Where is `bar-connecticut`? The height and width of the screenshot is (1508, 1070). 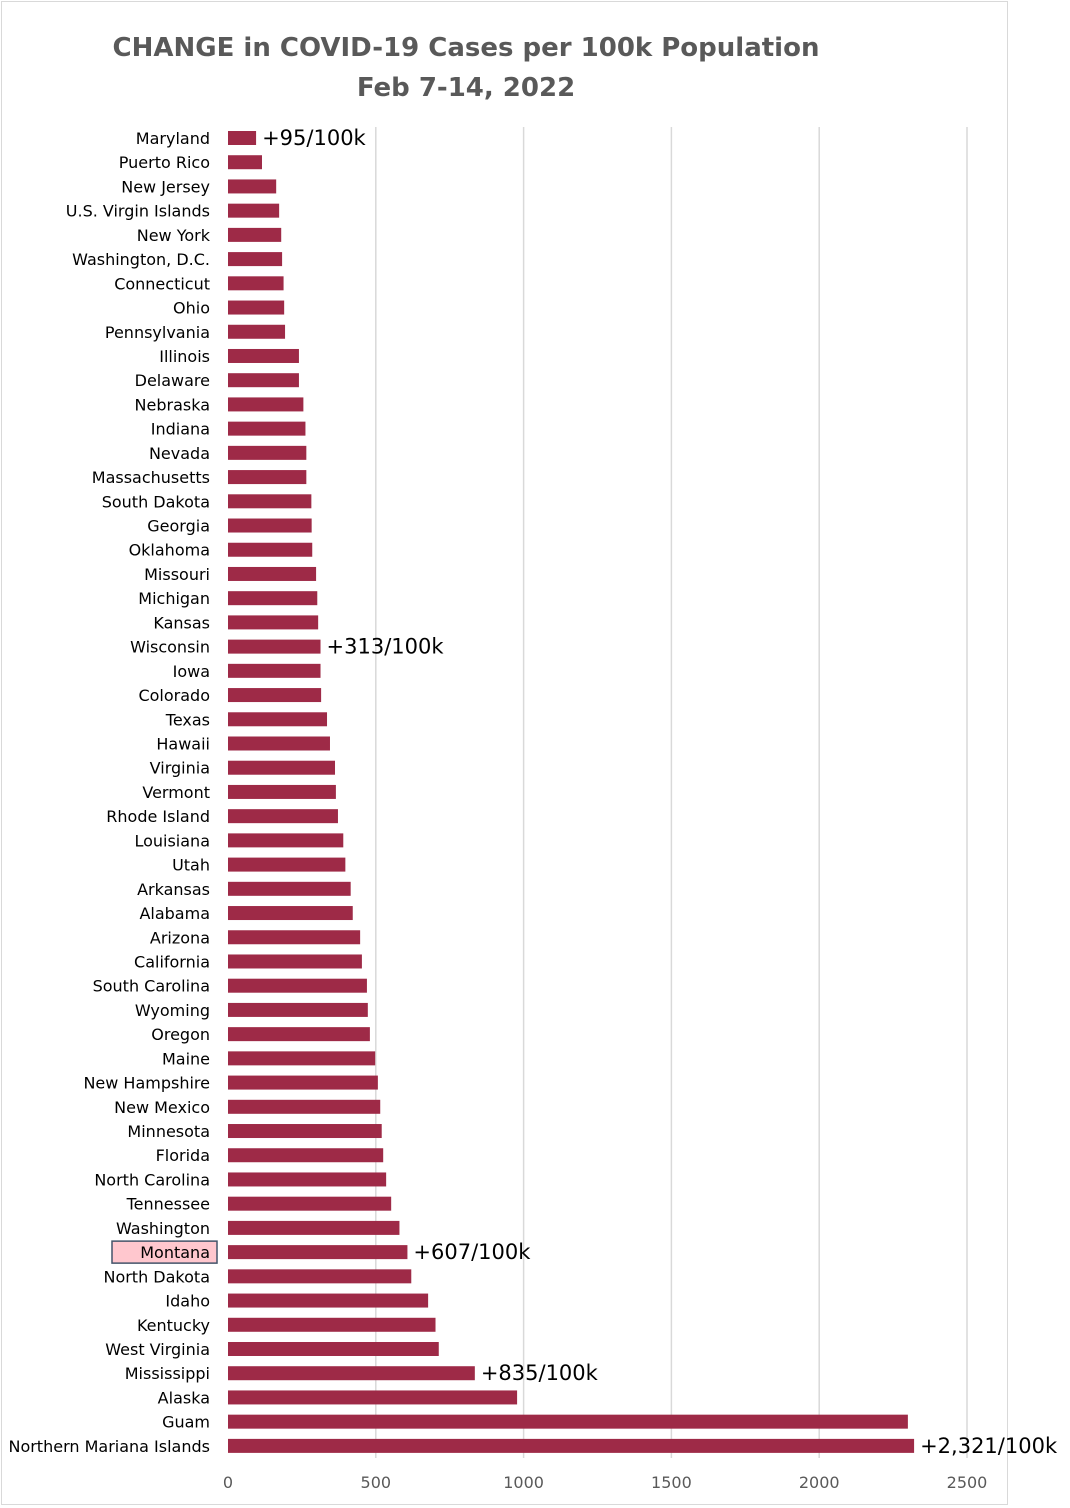
bar-connecticut is located at coordinates (256, 283).